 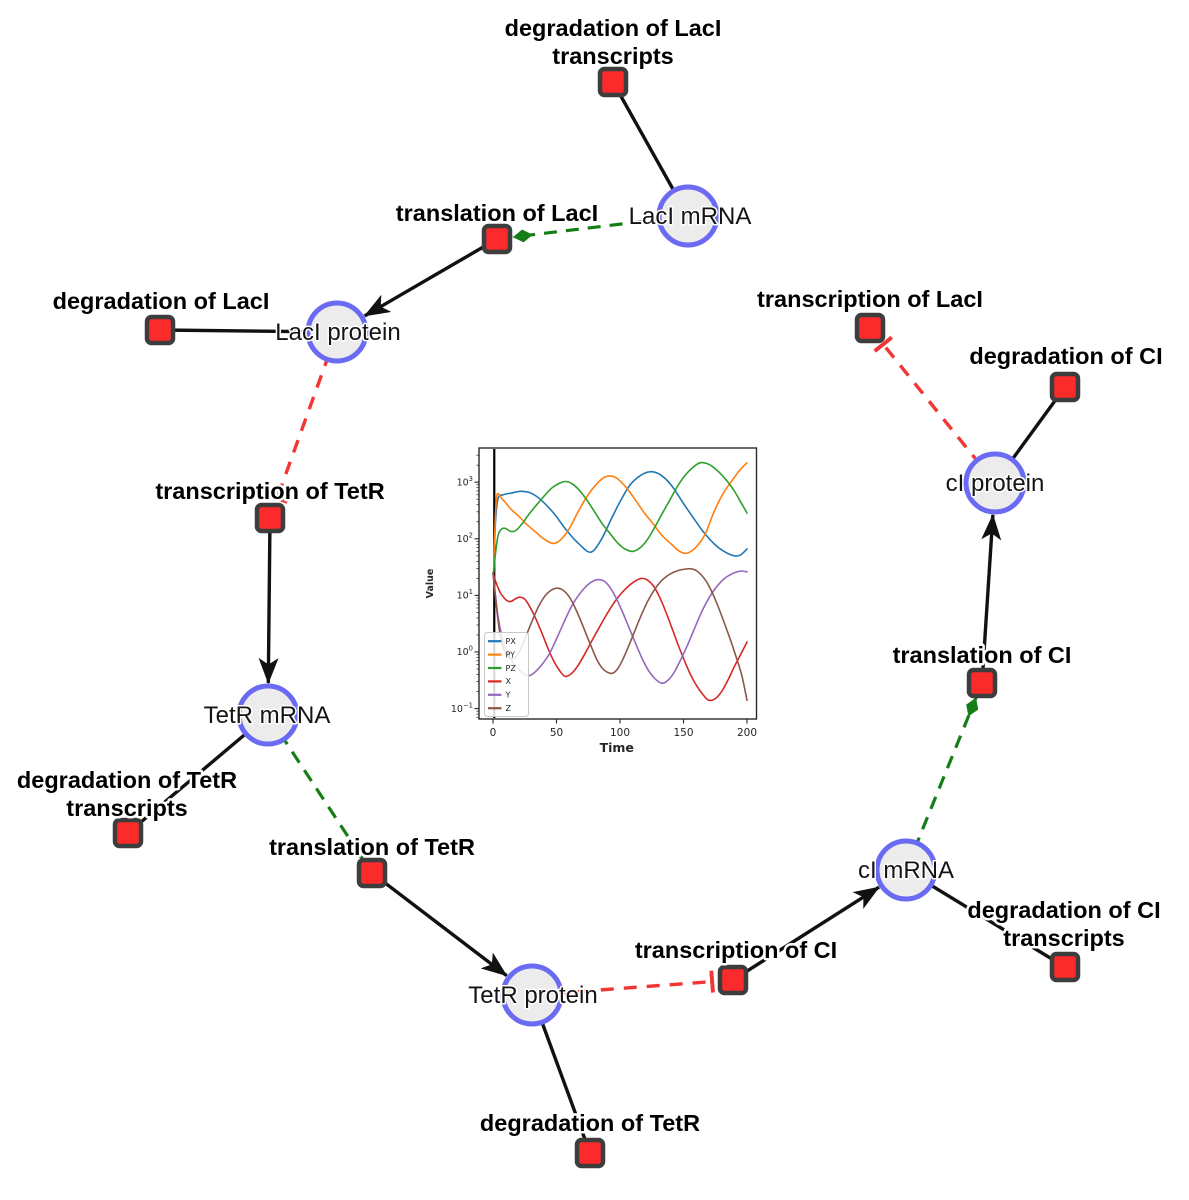 What do you see at coordinates (991, 598) in the screenshot?
I see `edge-production-transl_ci-ci_protein` at bounding box center [991, 598].